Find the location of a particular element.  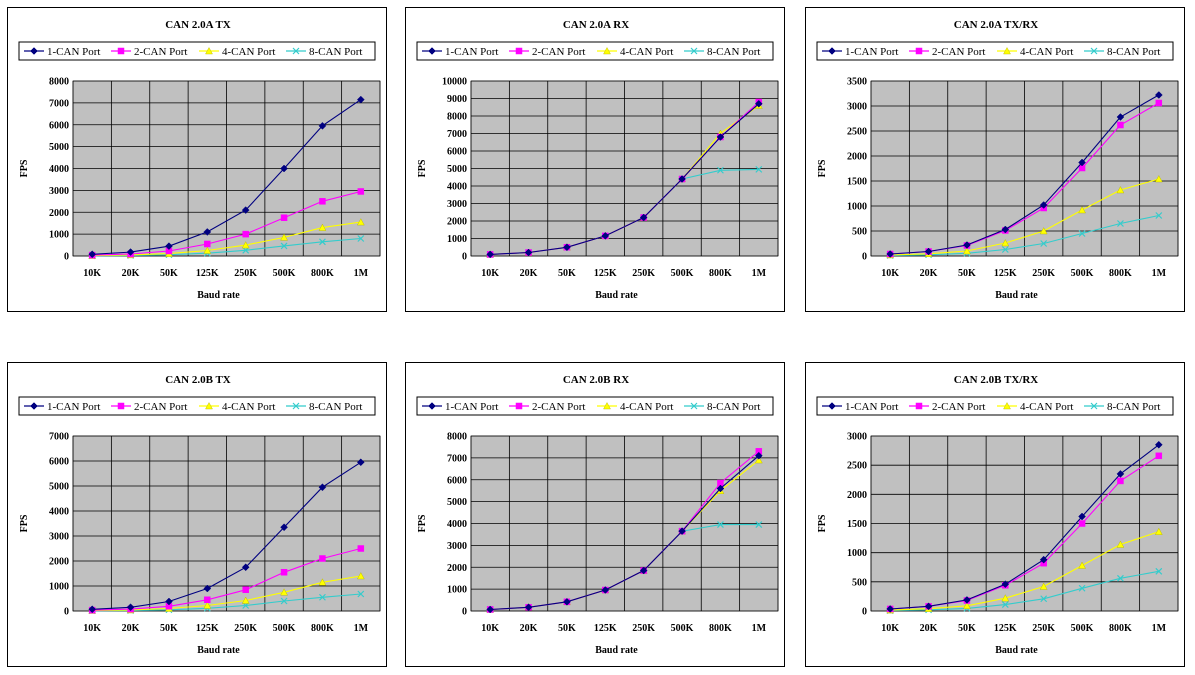

series-1-can-port is located at coordinates (1024, 174).